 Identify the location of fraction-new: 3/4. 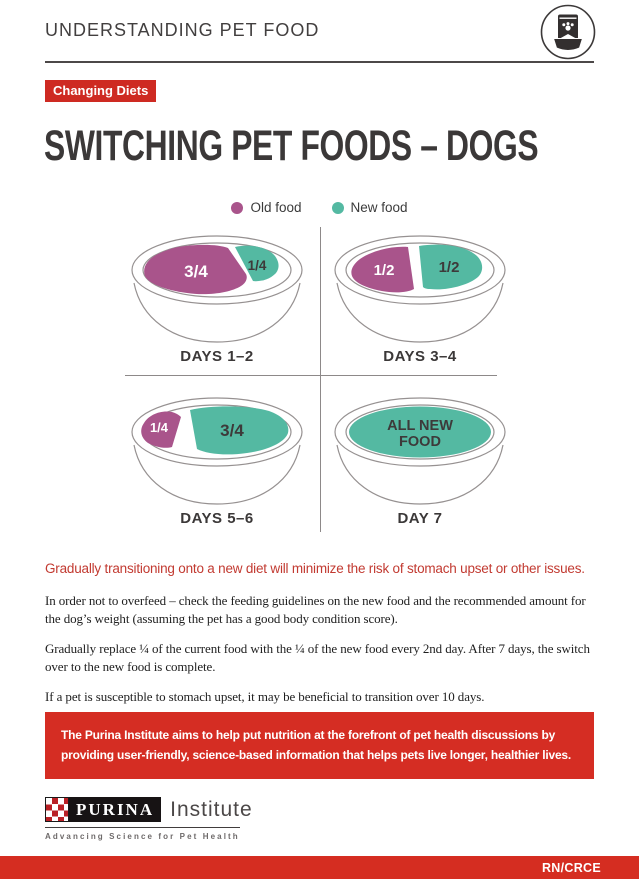
(232, 430).